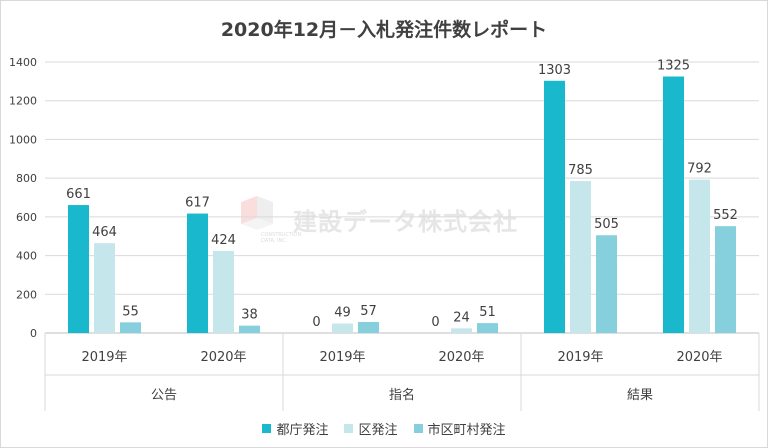 This screenshot has width=768, height=448. Describe the element at coordinates (23, 139) in the screenshot. I see `y-tick-label: 1000` at that location.